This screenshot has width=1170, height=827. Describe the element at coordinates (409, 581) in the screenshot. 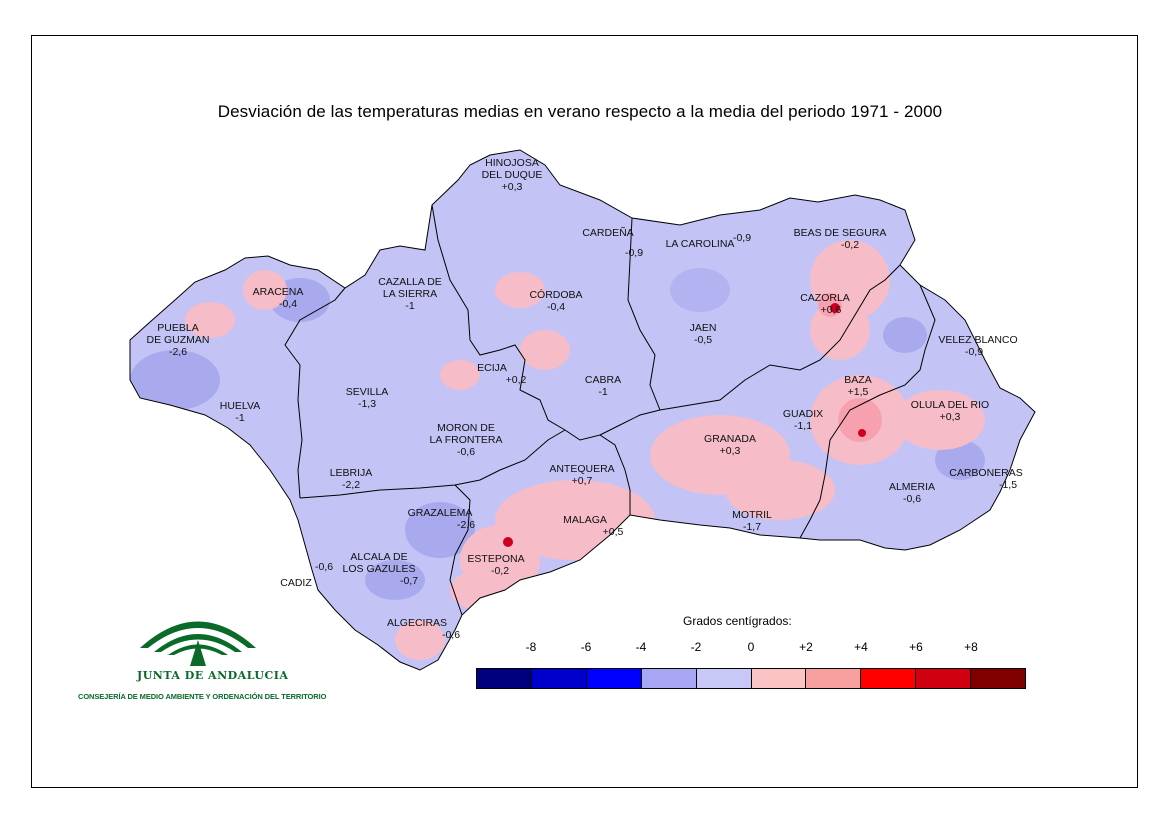

I see `place-value-alcala: -0,7` at that location.